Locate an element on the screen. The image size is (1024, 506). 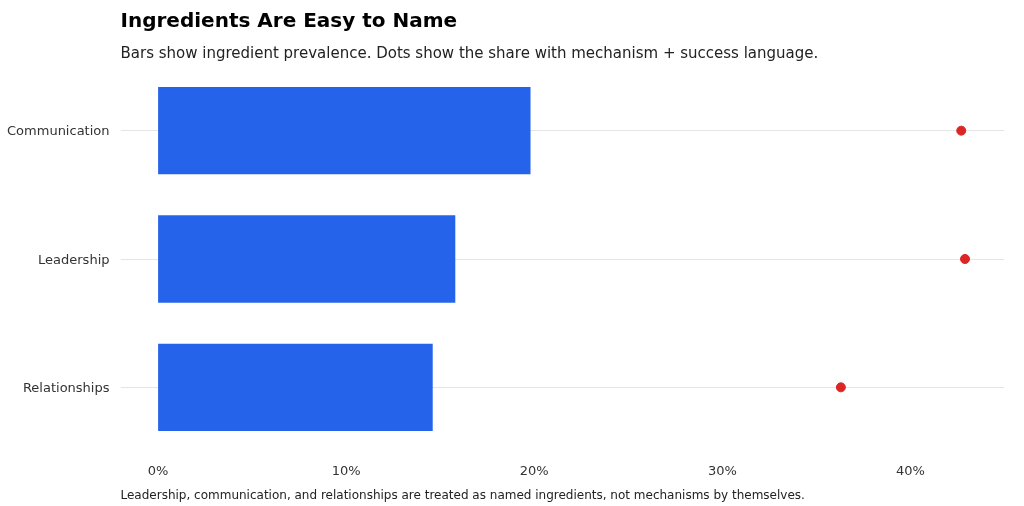
chart-title: Ingredients Are Easy to Name is located at coordinates (289, 19).